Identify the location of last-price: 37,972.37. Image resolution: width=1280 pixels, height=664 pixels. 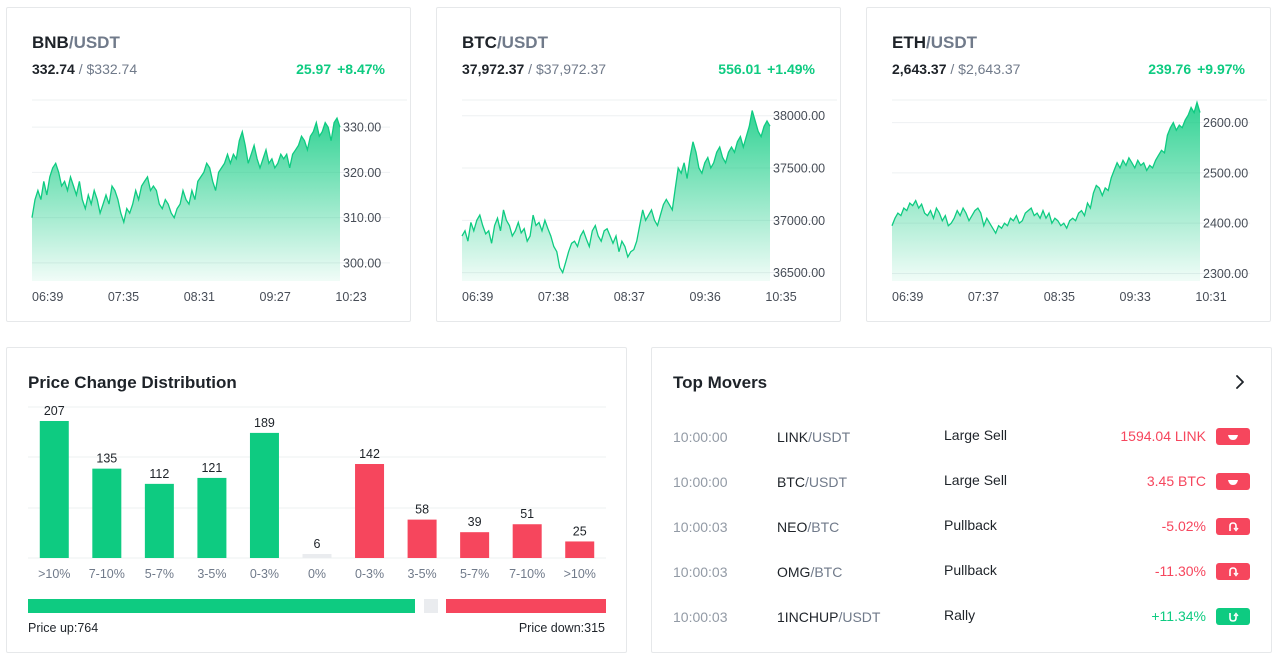
(493, 69).